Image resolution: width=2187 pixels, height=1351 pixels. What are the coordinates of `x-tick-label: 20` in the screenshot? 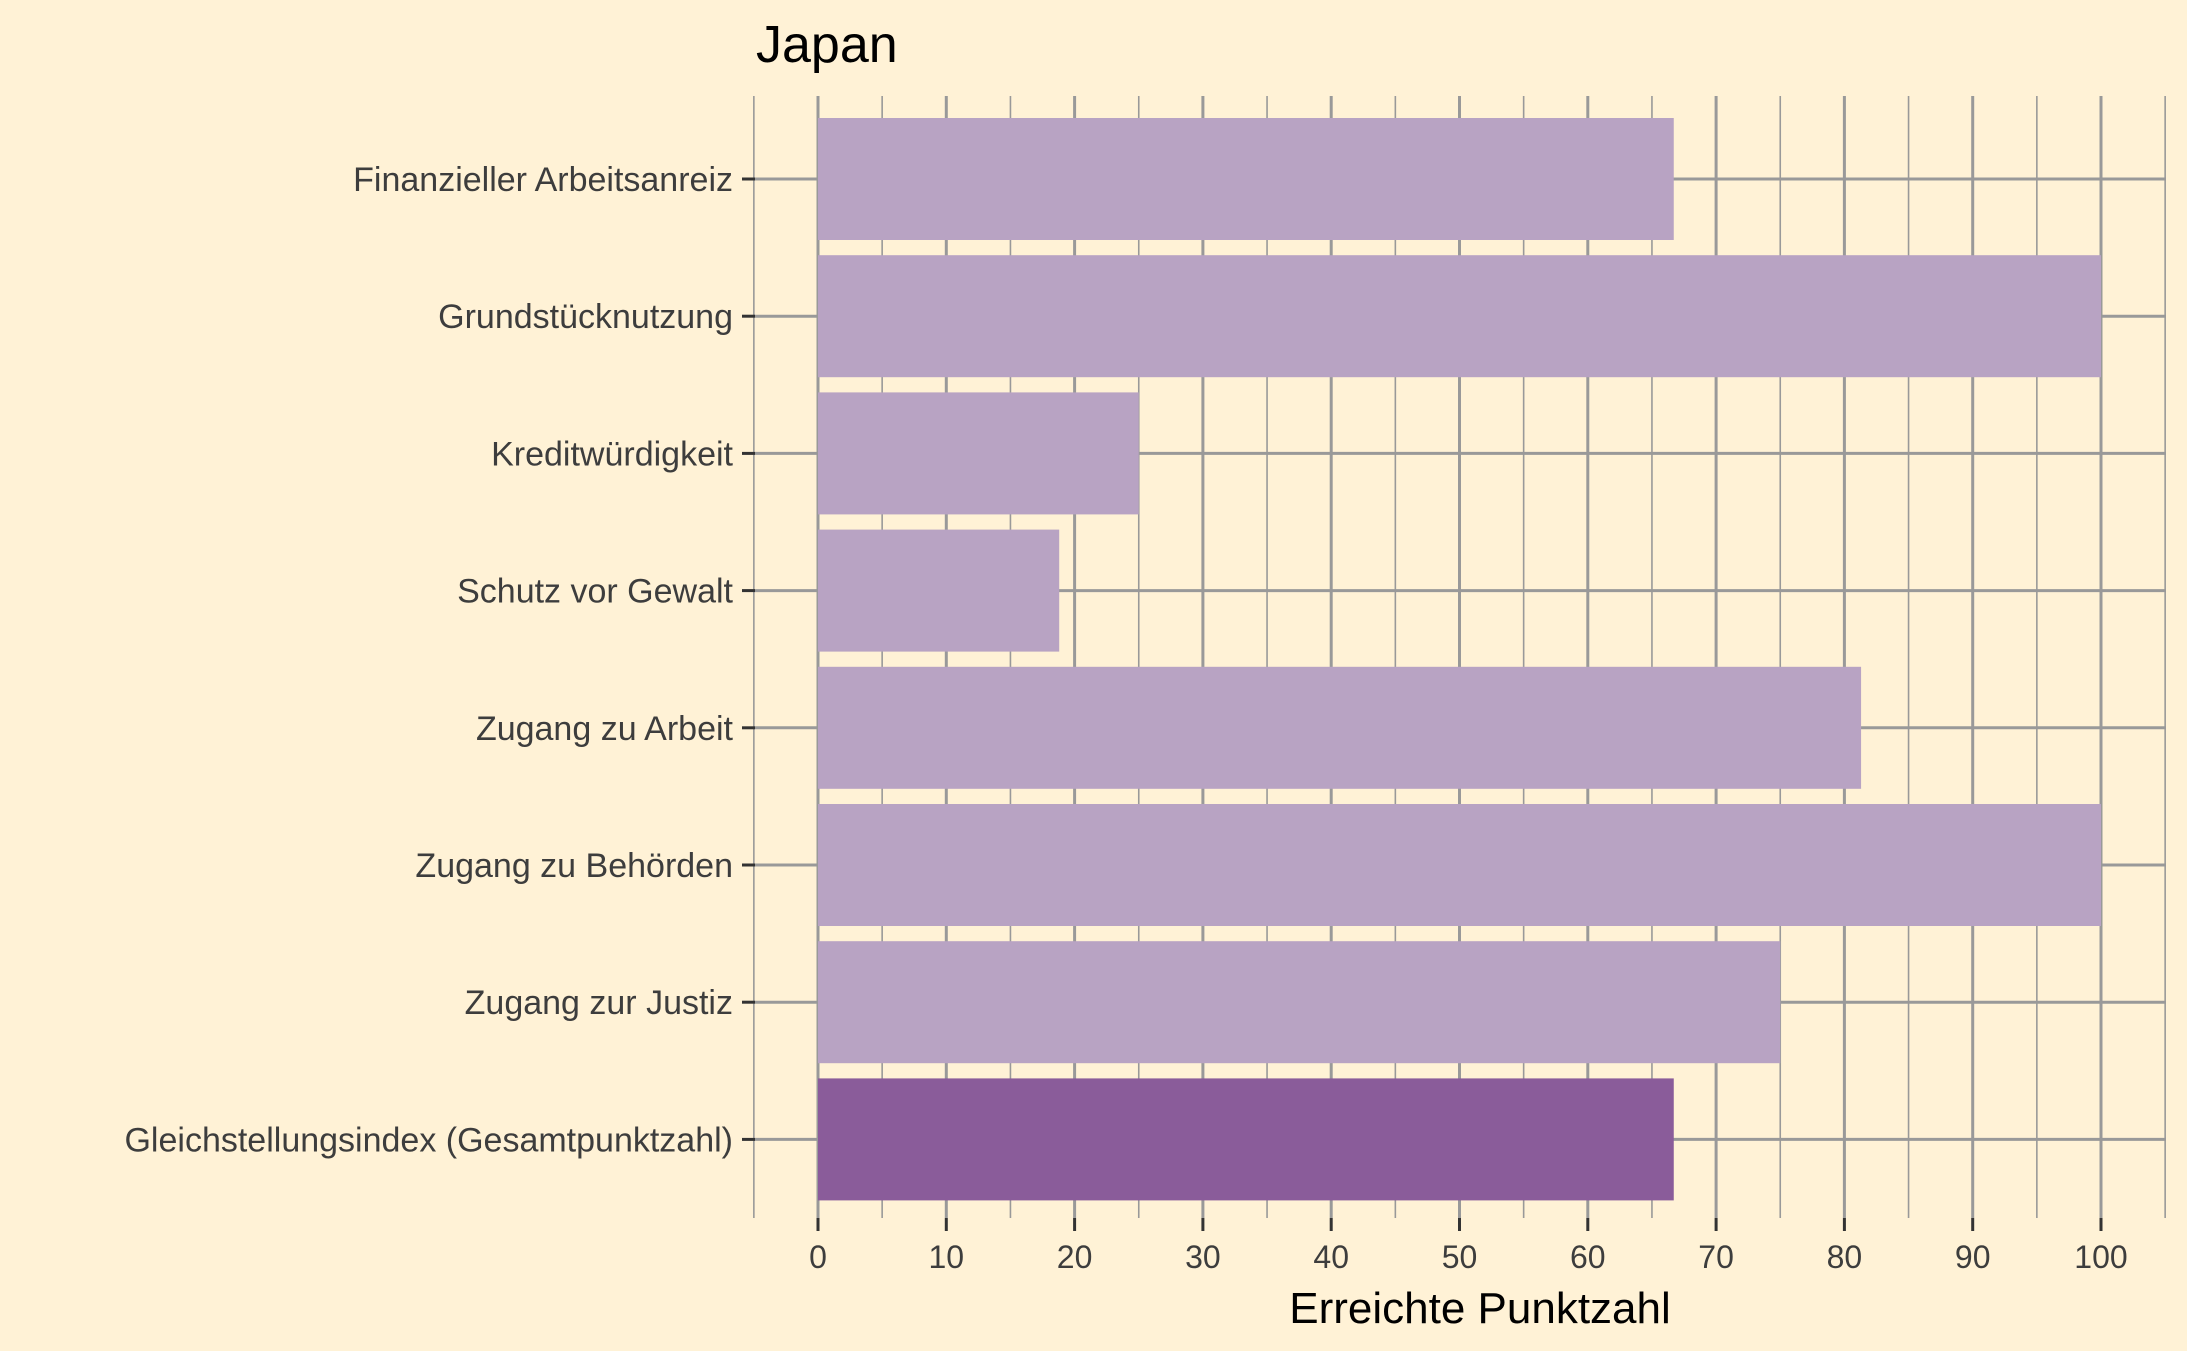 It's located at (1075, 1257).